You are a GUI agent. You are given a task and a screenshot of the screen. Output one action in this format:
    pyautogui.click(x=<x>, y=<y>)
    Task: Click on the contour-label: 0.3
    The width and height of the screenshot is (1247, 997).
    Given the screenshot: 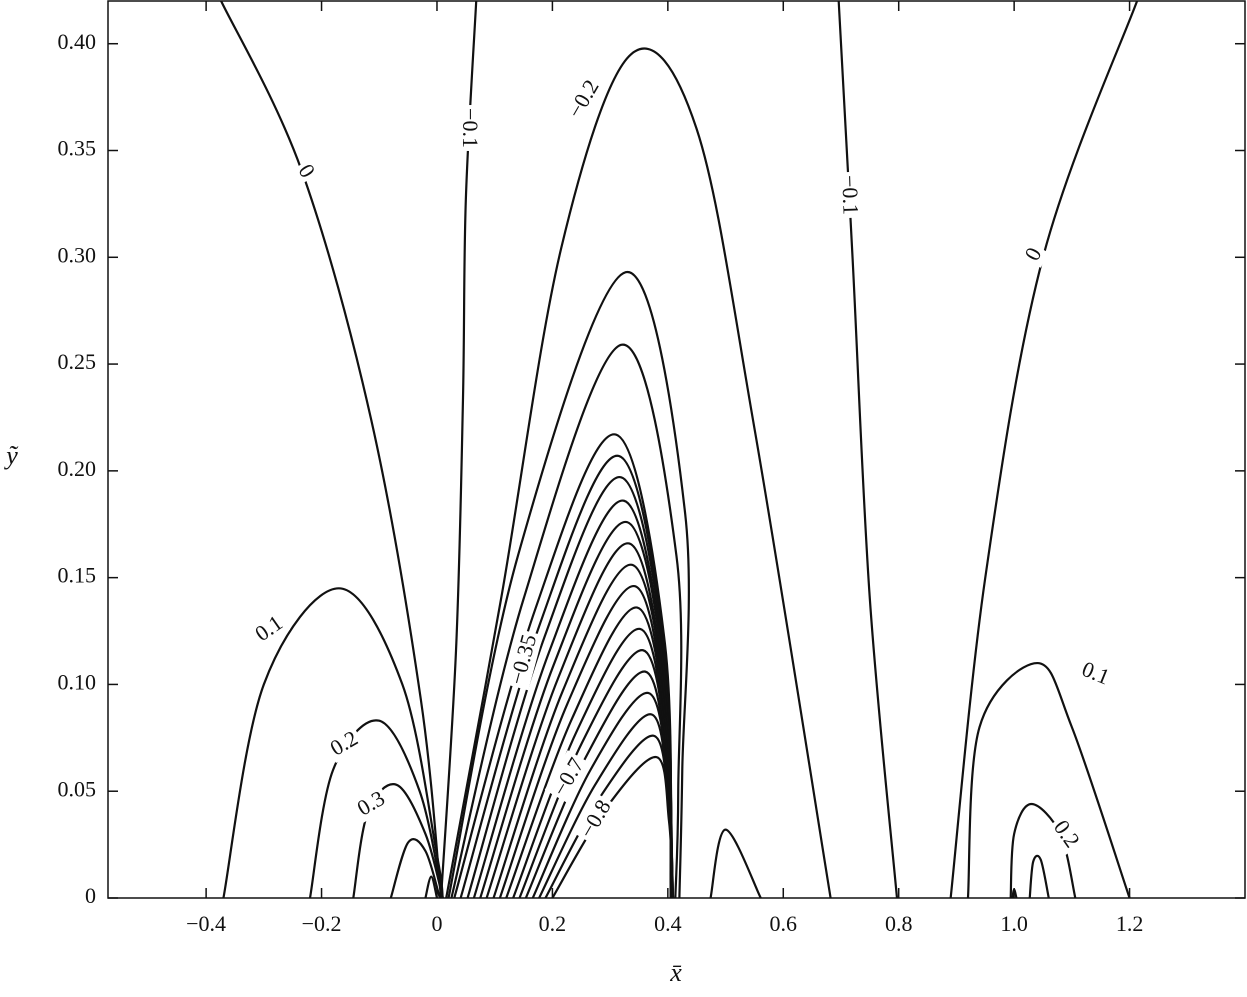 What is the action you would take?
    pyautogui.click(x=371, y=802)
    